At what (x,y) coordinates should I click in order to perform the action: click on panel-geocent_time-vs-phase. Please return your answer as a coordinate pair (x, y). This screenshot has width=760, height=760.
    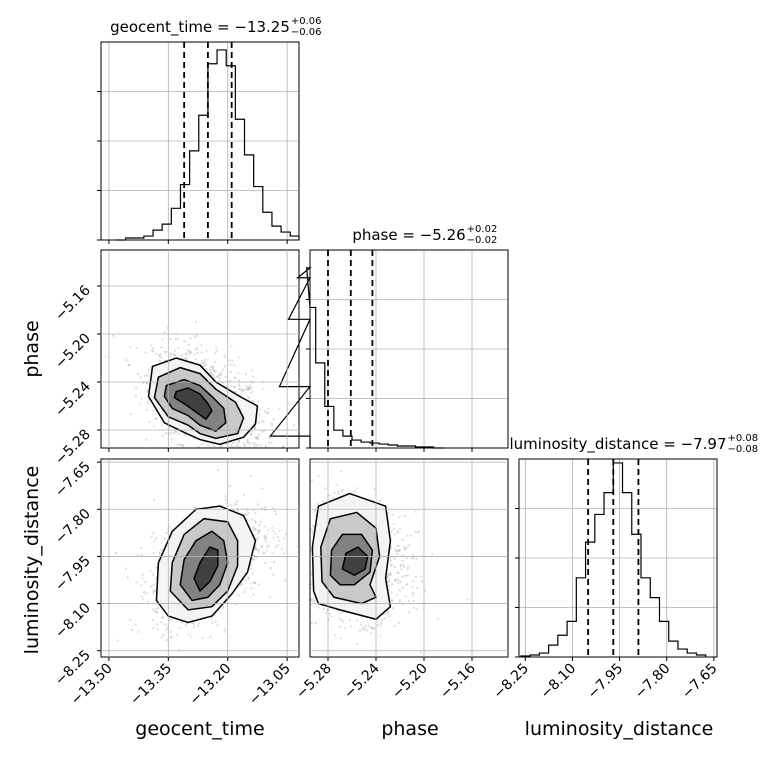
    Looking at the image, I should click on (200, 362).